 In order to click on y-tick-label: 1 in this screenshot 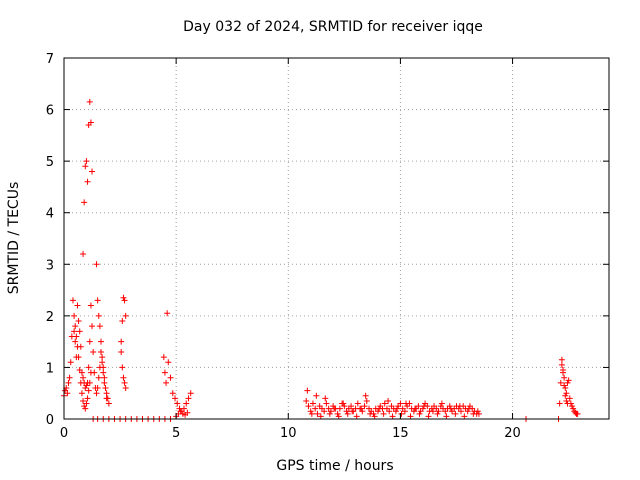, I will do `click(50, 368)`.